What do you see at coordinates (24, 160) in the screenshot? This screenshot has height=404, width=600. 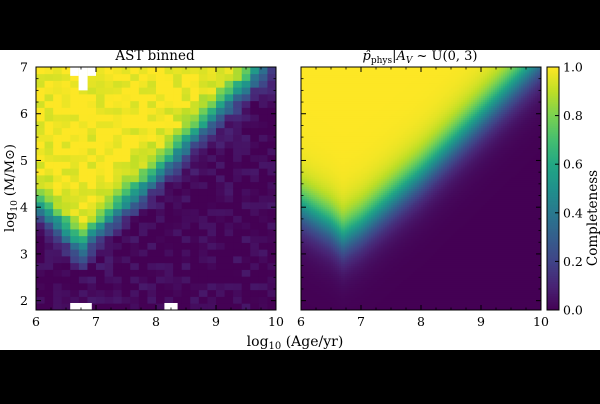 I see `y-tick-label: 5` at bounding box center [24, 160].